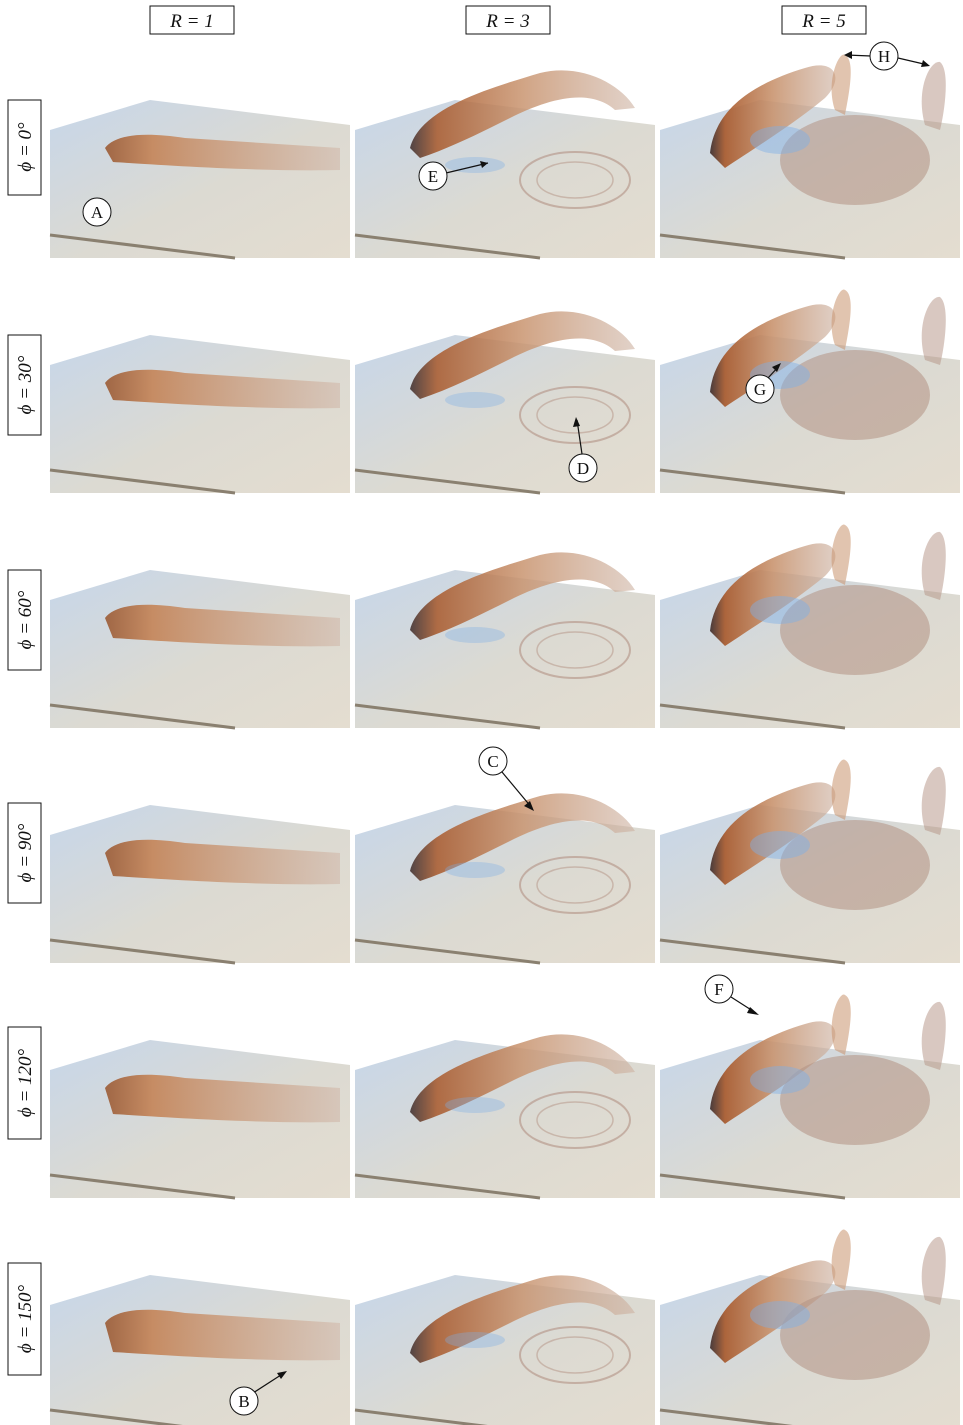  What do you see at coordinates (884, 56) in the screenshot?
I see `svg-text: H` at bounding box center [884, 56].